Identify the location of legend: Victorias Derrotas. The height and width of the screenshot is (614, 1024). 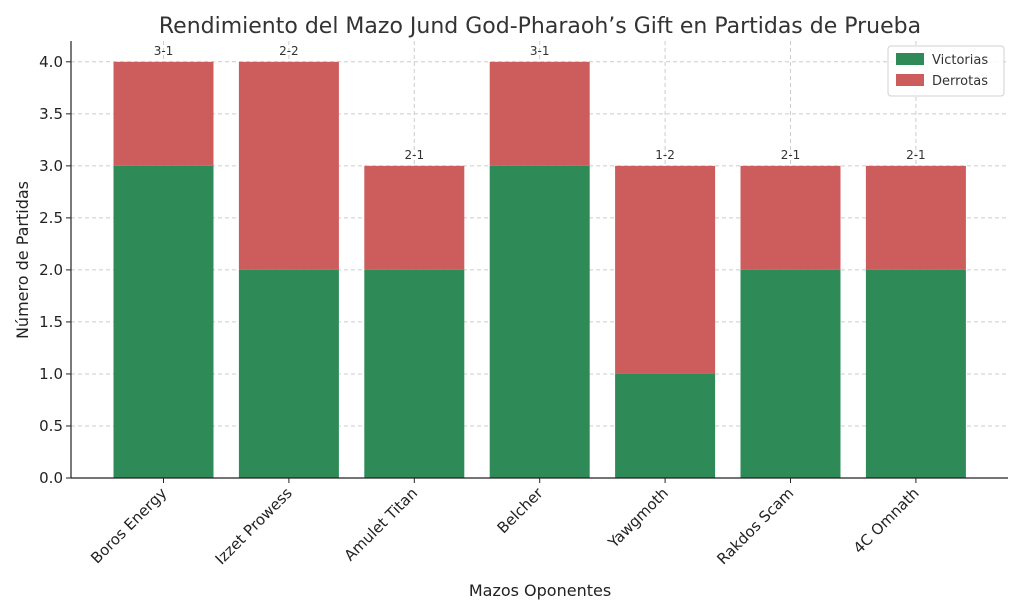
(946, 71).